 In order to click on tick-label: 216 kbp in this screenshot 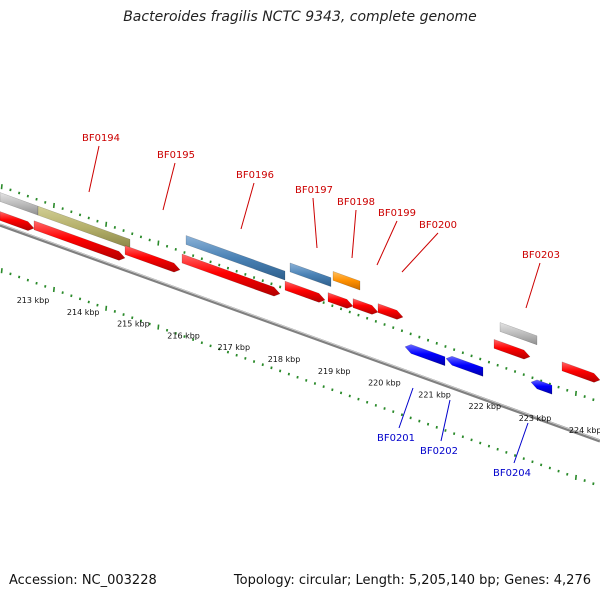, I will do `click(183, 335)`.